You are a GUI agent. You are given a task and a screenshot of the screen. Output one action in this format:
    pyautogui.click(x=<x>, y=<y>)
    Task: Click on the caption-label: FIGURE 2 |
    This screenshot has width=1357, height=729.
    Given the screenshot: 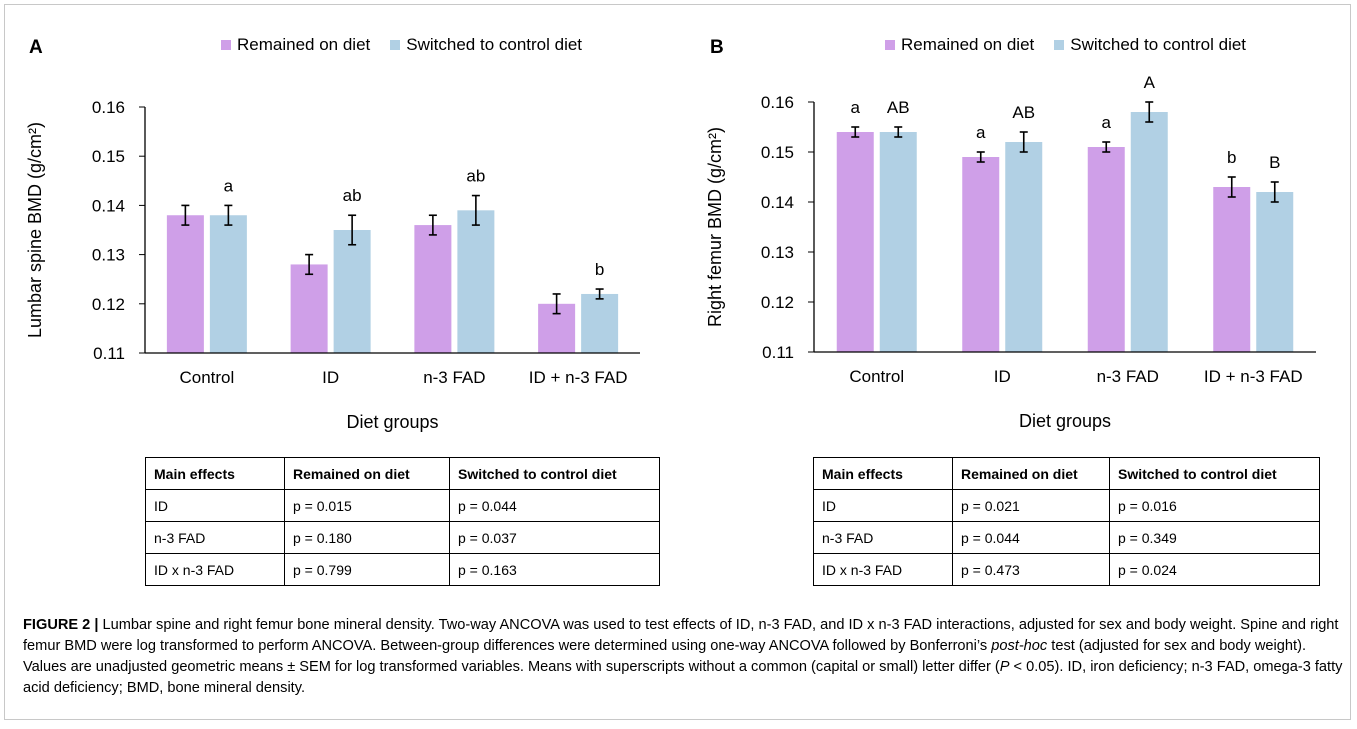 What is the action you would take?
    pyautogui.click(x=61, y=625)
    